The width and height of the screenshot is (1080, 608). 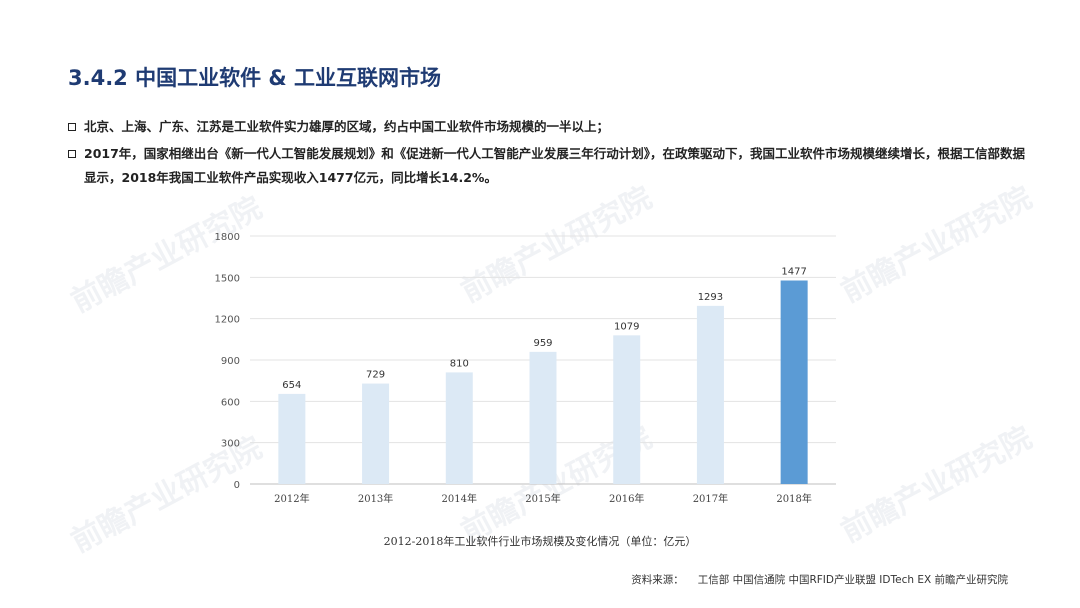 I want to click on data-label: 654, so click(x=291, y=385).